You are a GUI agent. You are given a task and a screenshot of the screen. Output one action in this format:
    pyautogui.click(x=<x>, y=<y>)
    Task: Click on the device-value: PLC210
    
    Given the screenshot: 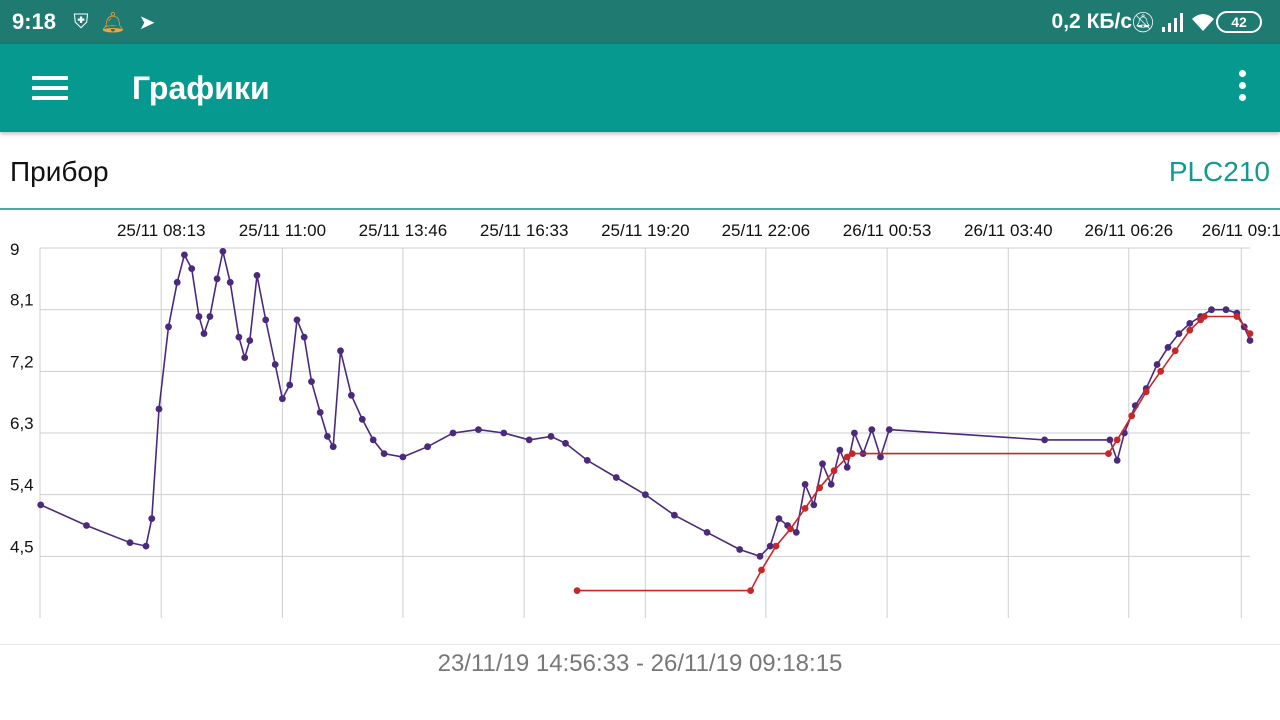 What is the action you would take?
    pyautogui.click(x=1219, y=171)
    